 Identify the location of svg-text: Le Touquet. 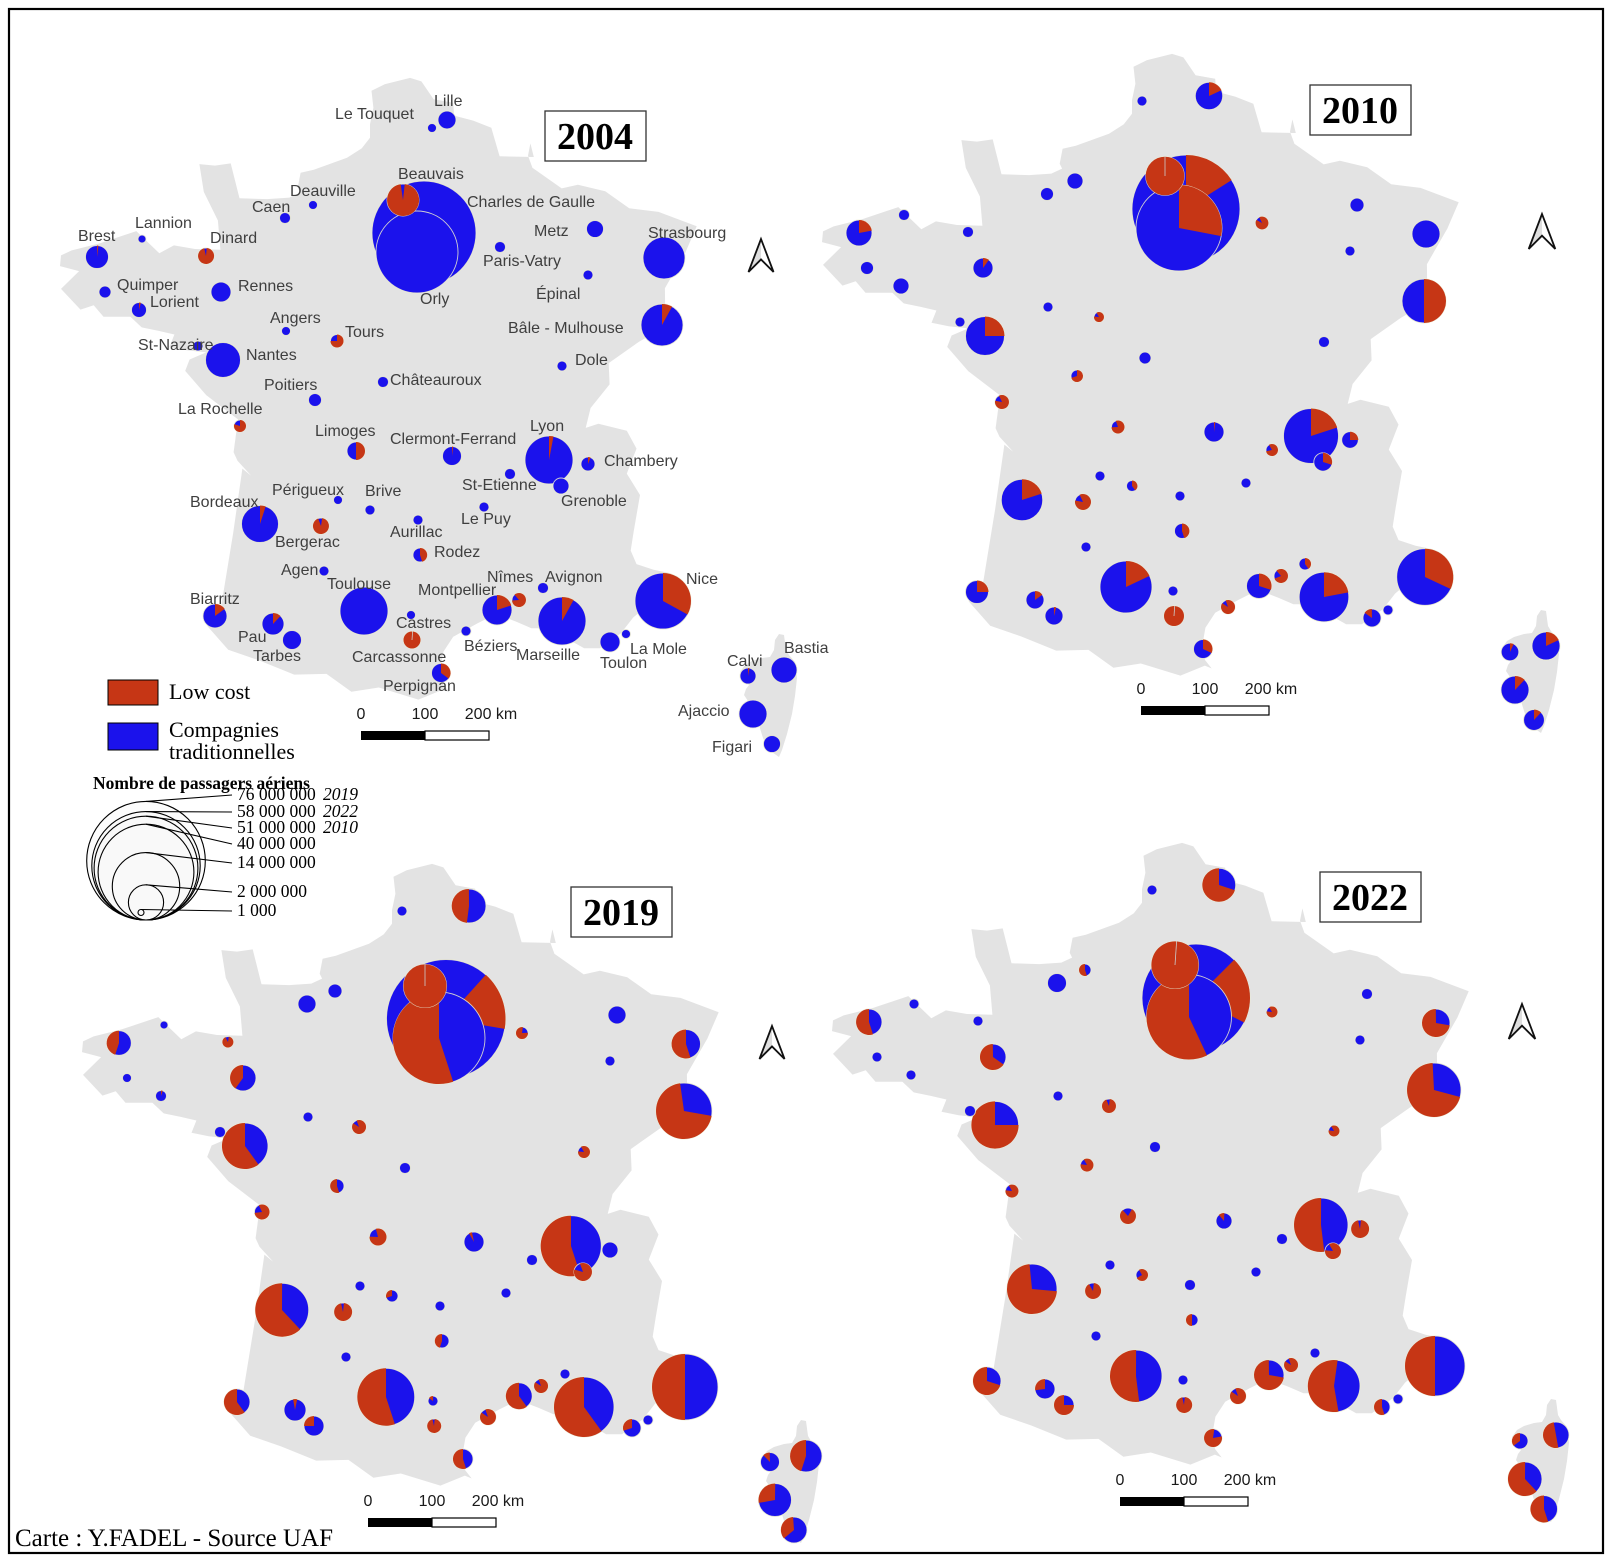
(374, 114).